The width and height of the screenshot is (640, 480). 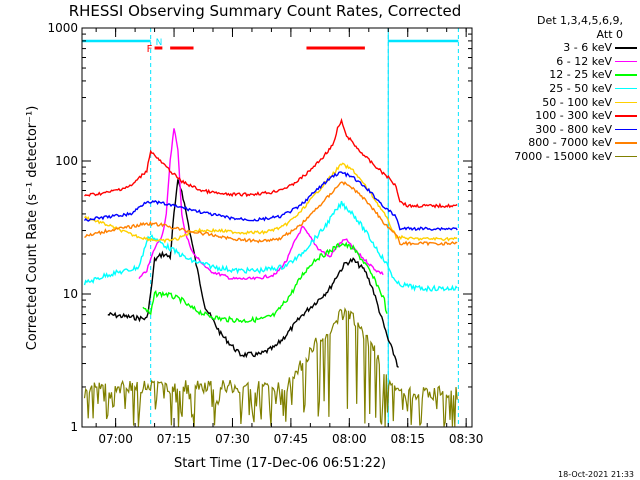 I want to click on legend-entry: 6 - 12 keV, so click(x=562, y=62).